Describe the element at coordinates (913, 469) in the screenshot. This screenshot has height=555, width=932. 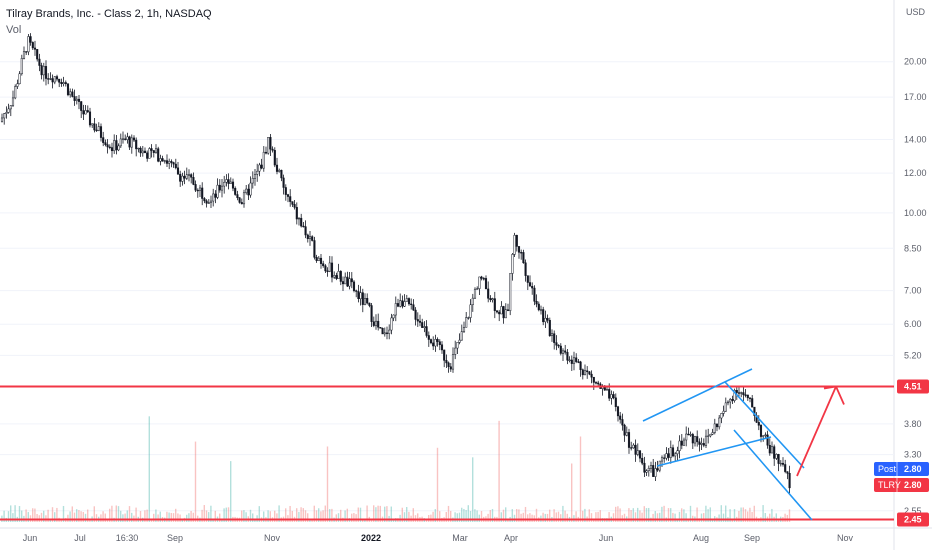
I see `price-badge-value: 2.80` at that location.